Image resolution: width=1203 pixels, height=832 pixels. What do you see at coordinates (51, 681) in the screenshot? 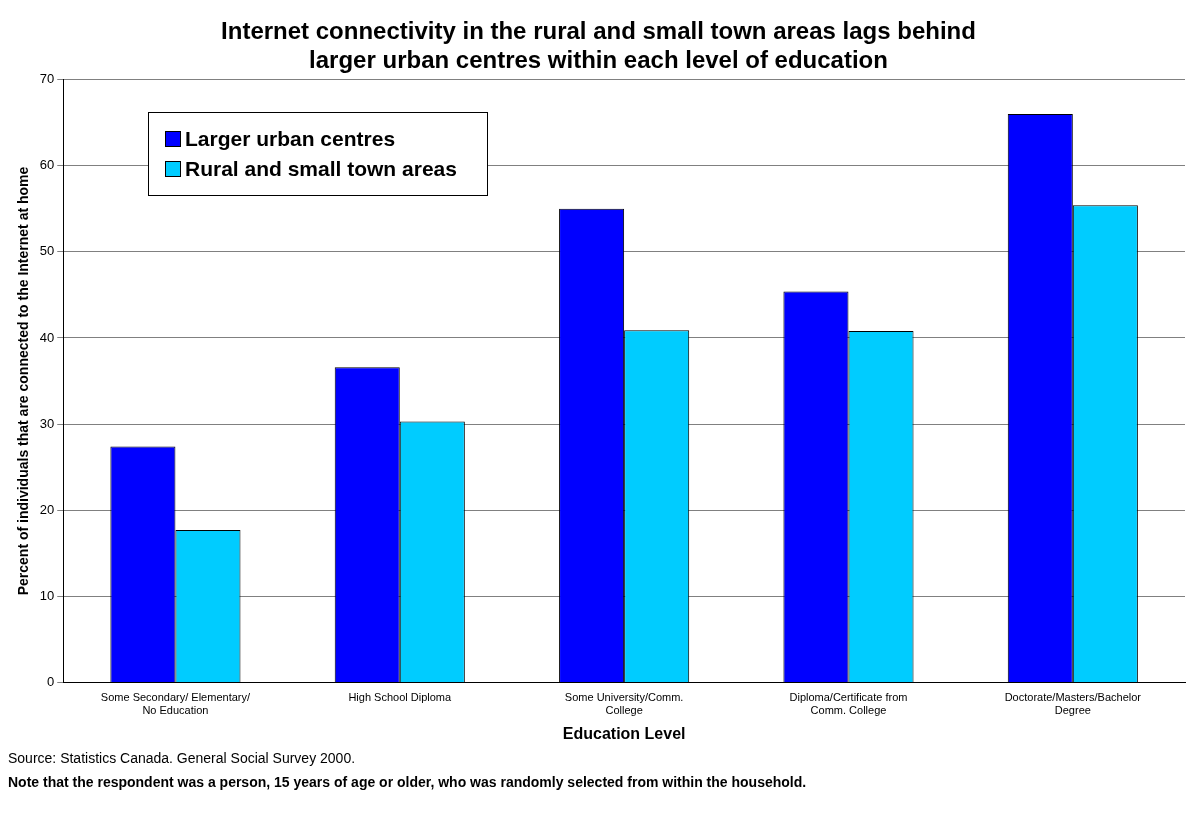
I see `y-tick-label: 0` at bounding box center [51, 681].